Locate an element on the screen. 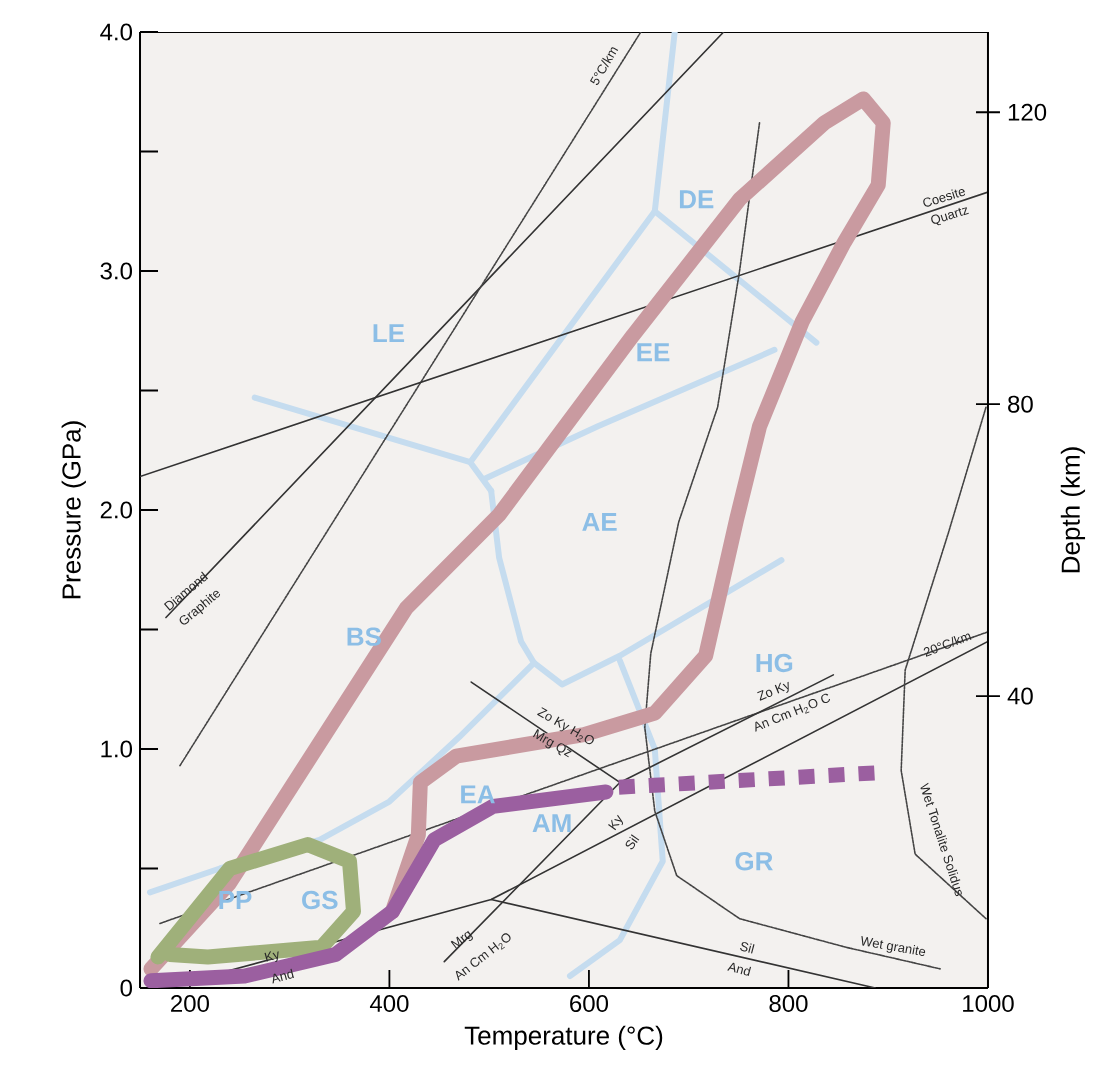 The width and height of the screenshot is (1098, 1076). annotation: DE is located at coordinates (696, 199).